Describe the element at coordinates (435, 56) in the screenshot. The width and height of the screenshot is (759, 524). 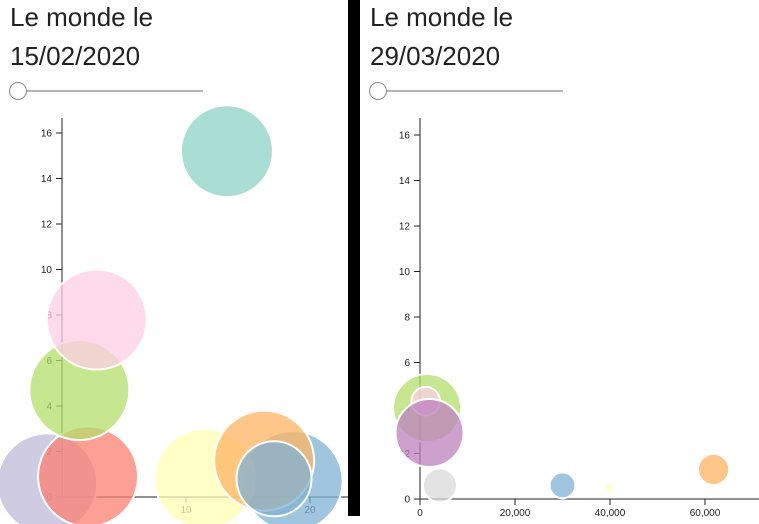
I see `panel-title-date: 29/03/2020` at that location.